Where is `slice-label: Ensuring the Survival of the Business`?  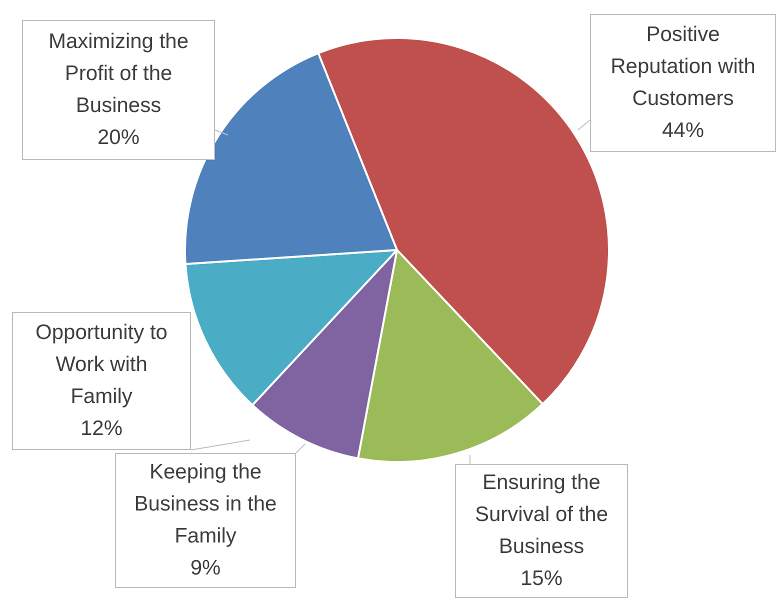
slice-label: Ensuring the Survival of the Business is located at coordinates (541, 514).